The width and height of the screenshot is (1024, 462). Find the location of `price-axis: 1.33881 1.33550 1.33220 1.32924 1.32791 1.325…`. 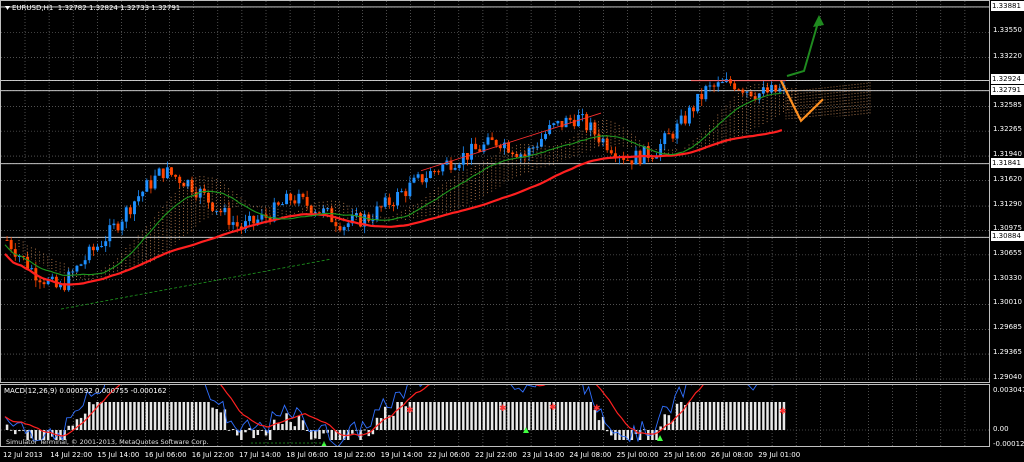

price-axis: 1.33881 1.33550 1.33220 1.32924 1.32791 1.325… is located at coordinates (1007, 231).